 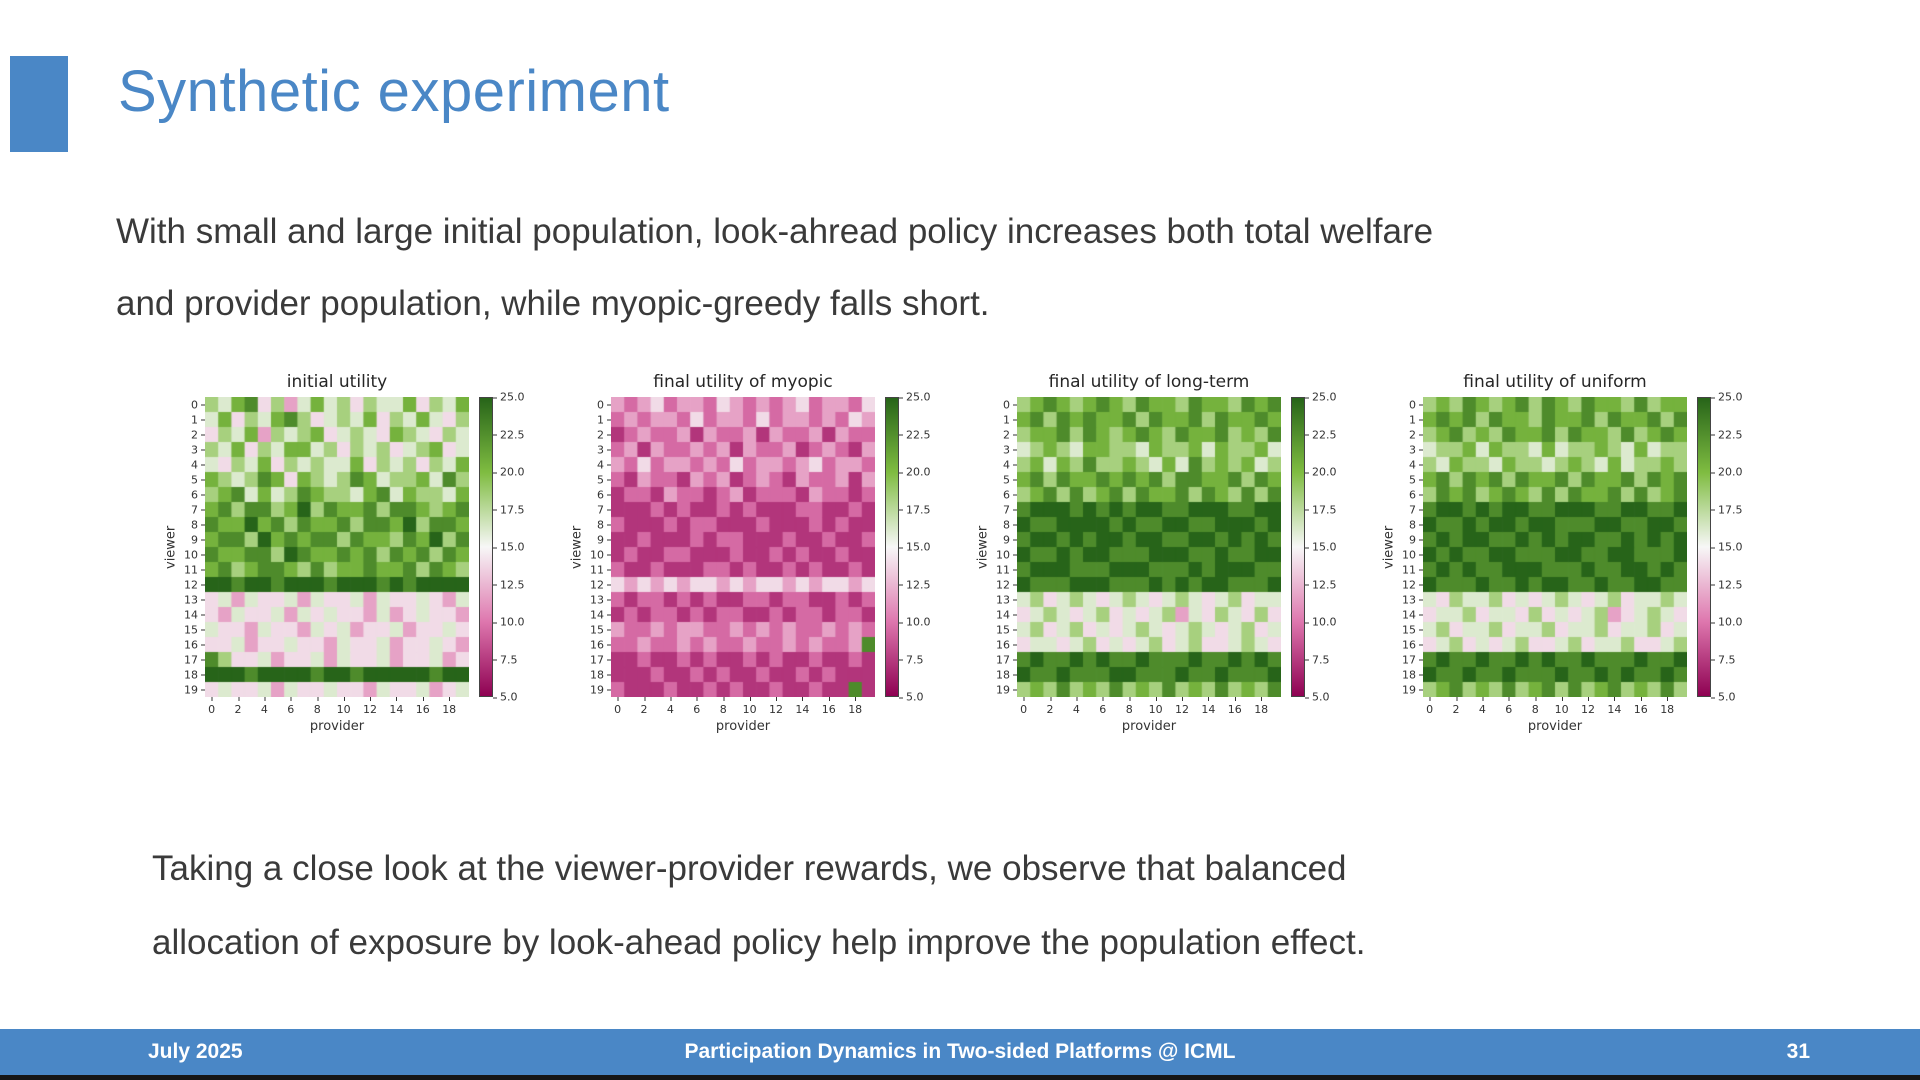 I want to click on y-tick-label: 15, so click(x=194, y=629).